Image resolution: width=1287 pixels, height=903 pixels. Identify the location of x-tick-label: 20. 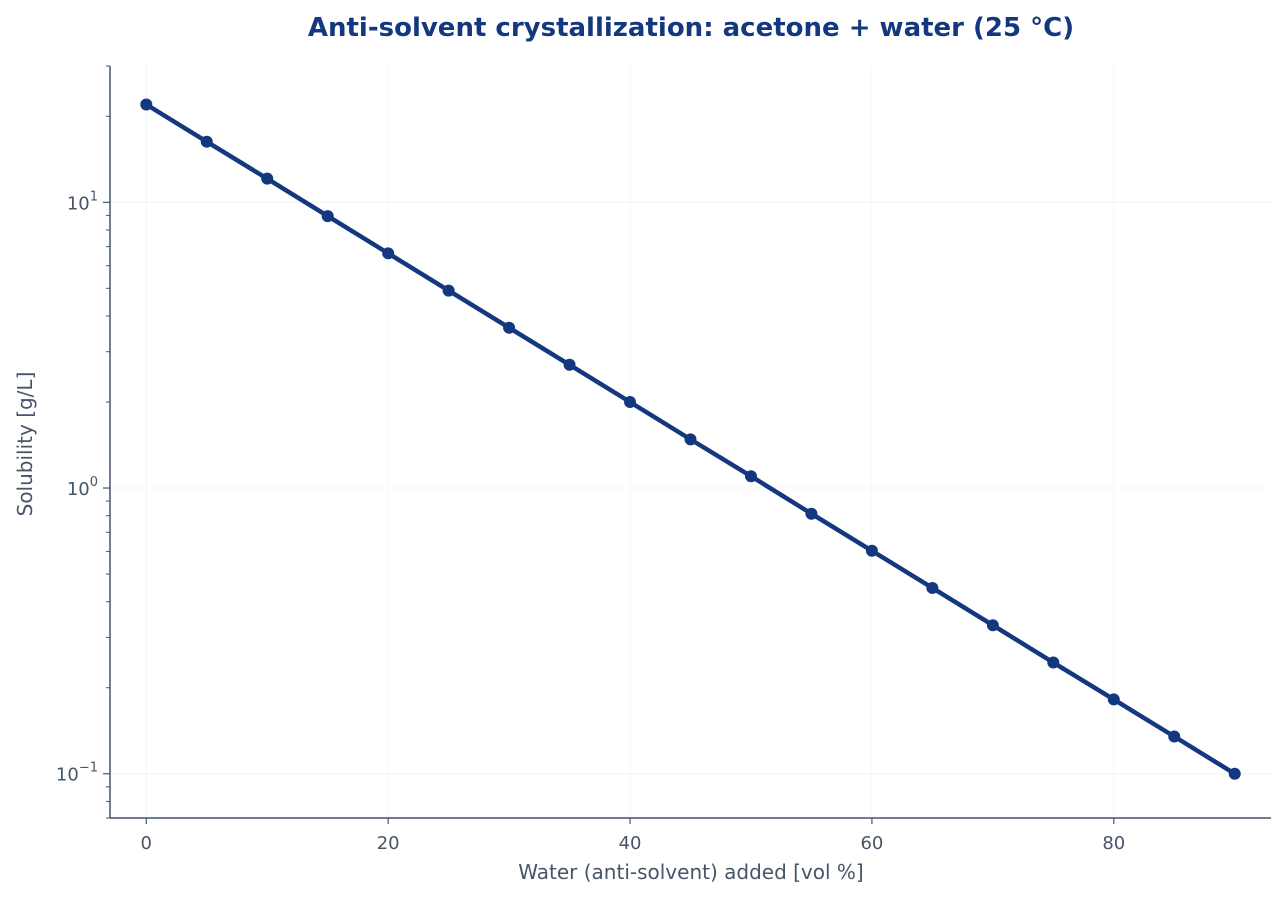
(388, 843).